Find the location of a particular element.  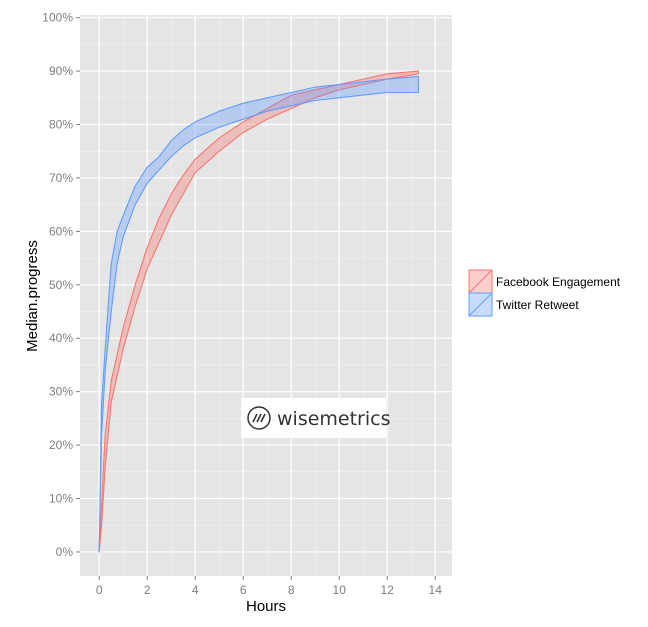

y-tick-label: 30% is located at coordinates (61, 392).